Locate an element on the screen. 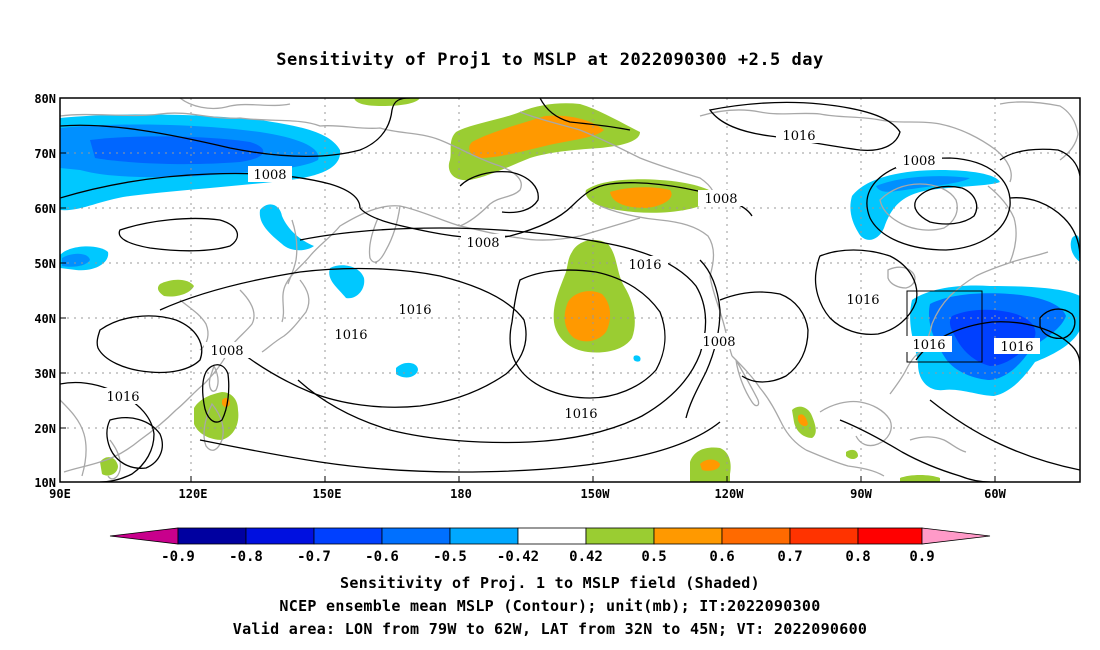 This screenshot has height=650, width=1100. coast-alaska is located at coordinates (617, 159).